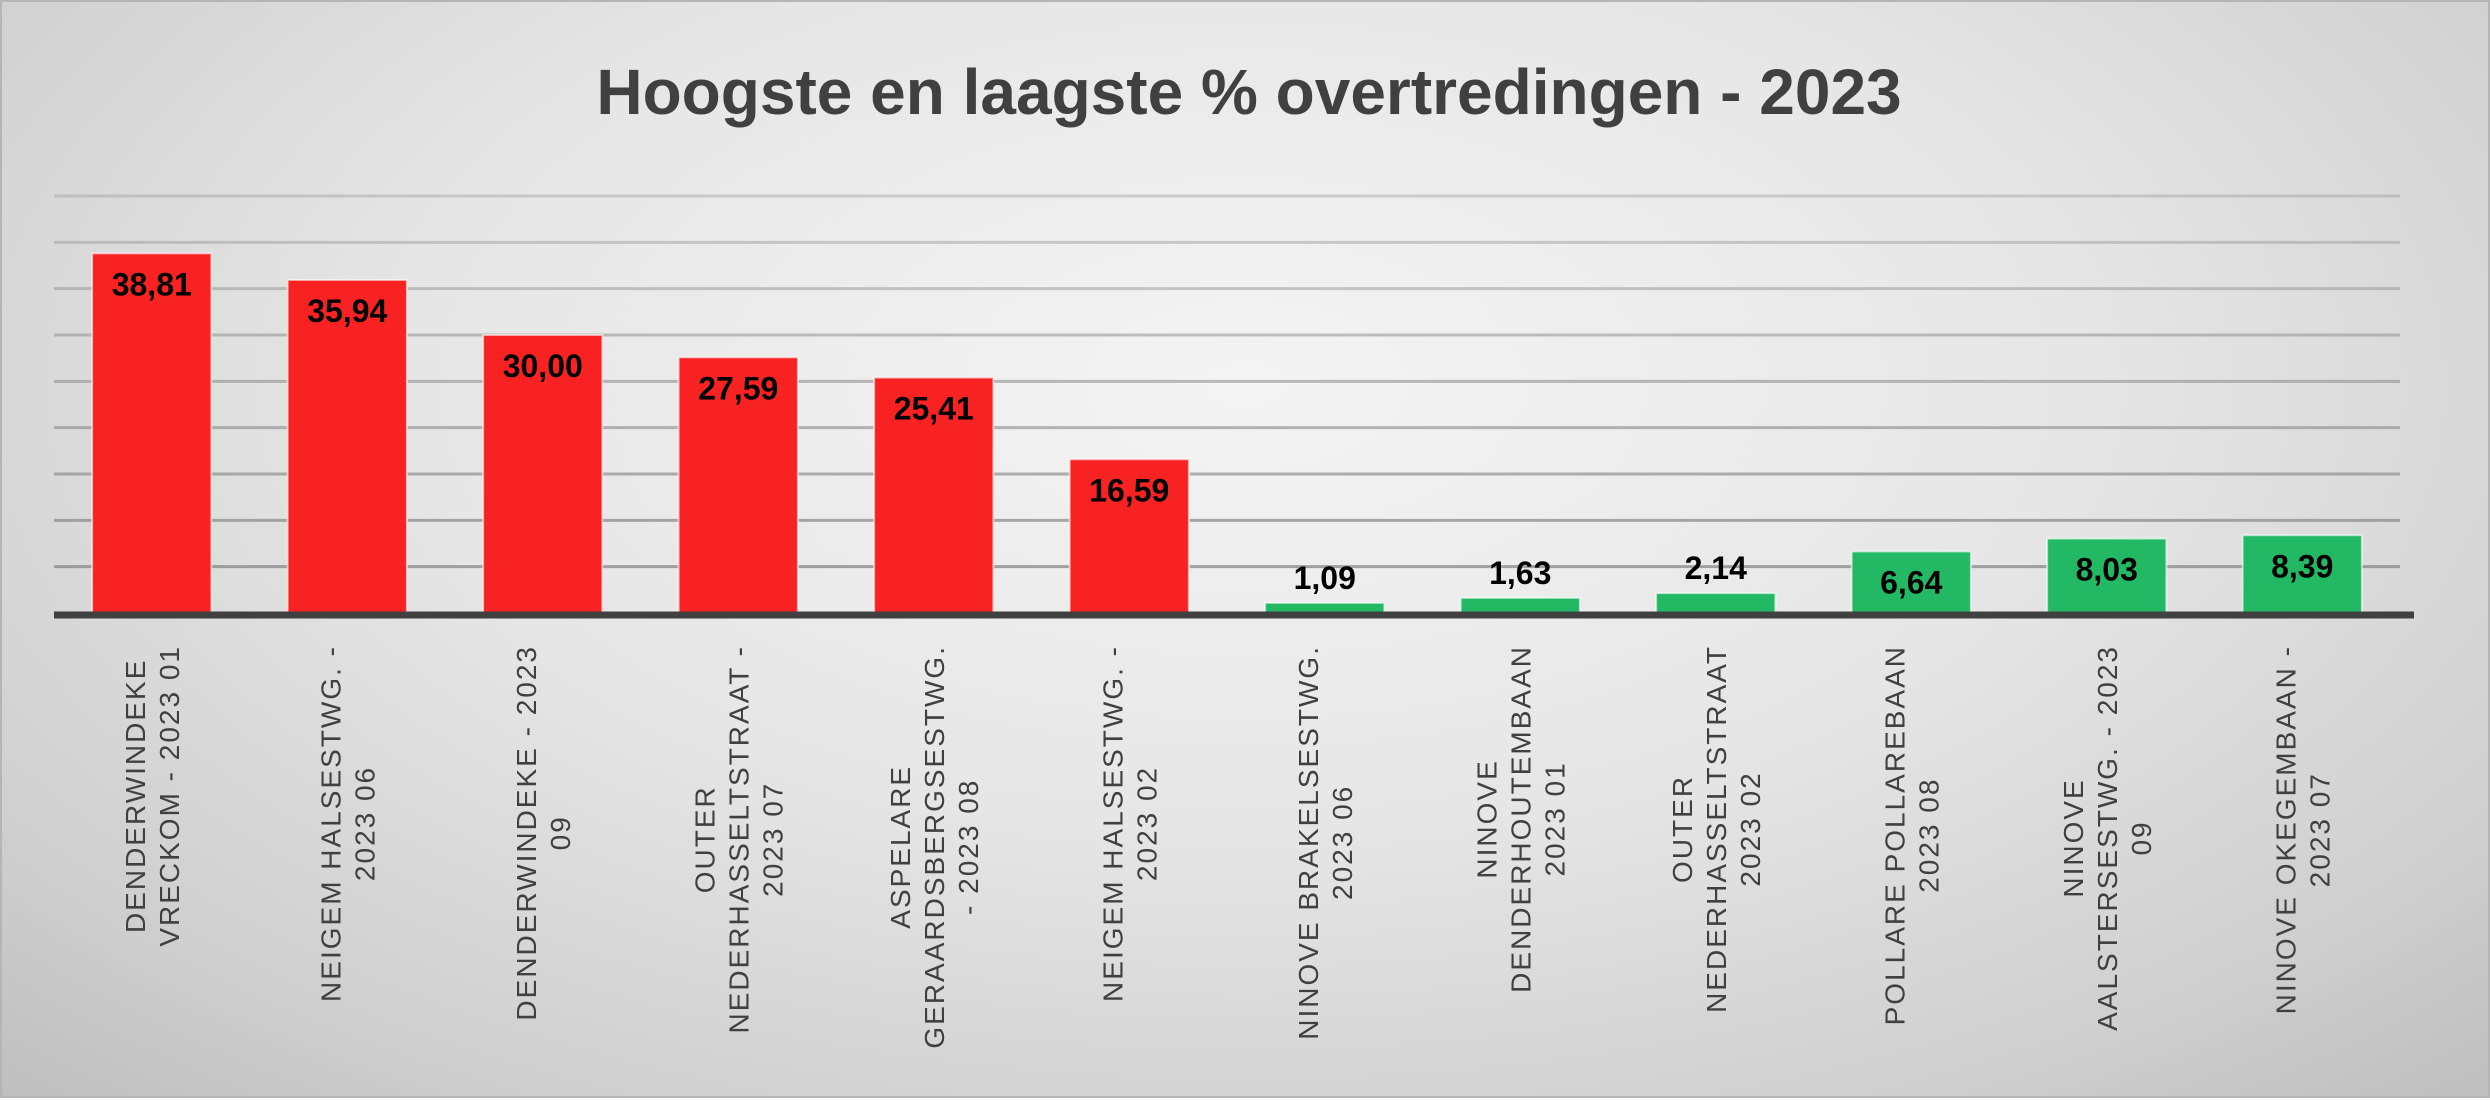 The image size is (2490, 1100). What do you see at coordinates (152, 796) in the screenshot?
I see `x-tick-label: DENDERWINDEKE VRECKOM - 2023 01` at bounding box center [152, 796].